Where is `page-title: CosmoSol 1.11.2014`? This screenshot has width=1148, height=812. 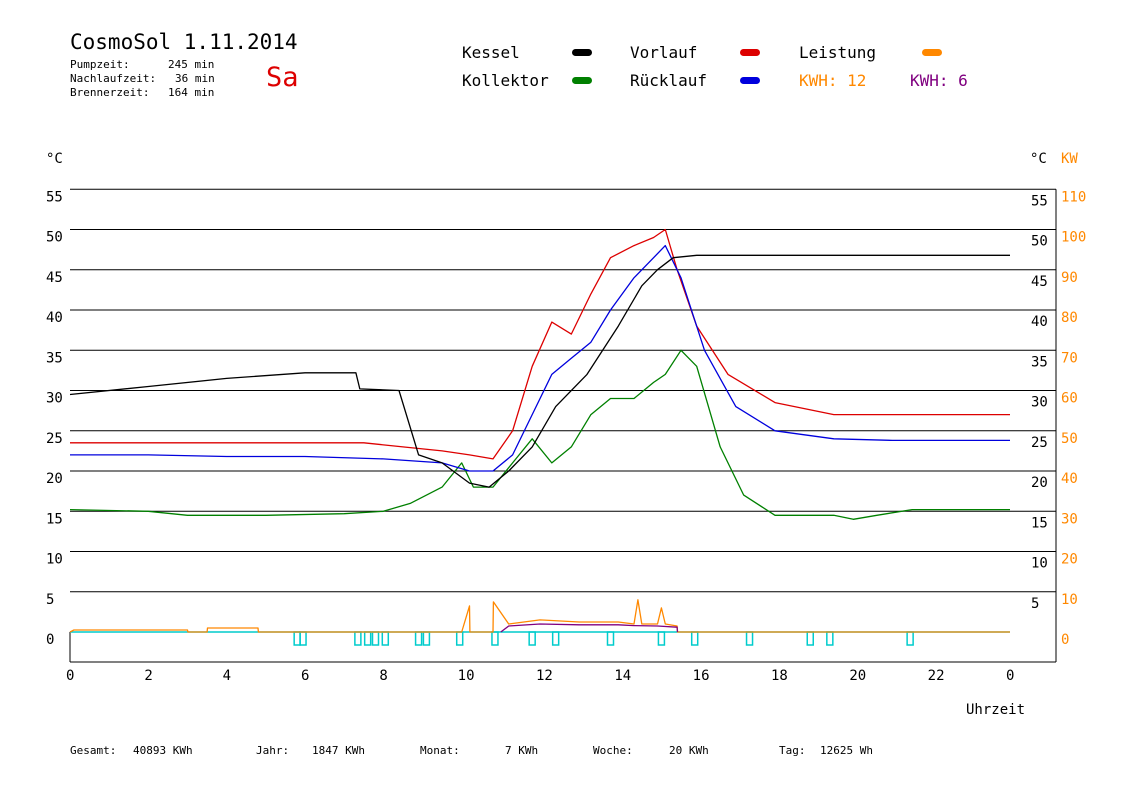
page-title: CosmoSol 1.11.2014 is located at coordinates (184, 42).